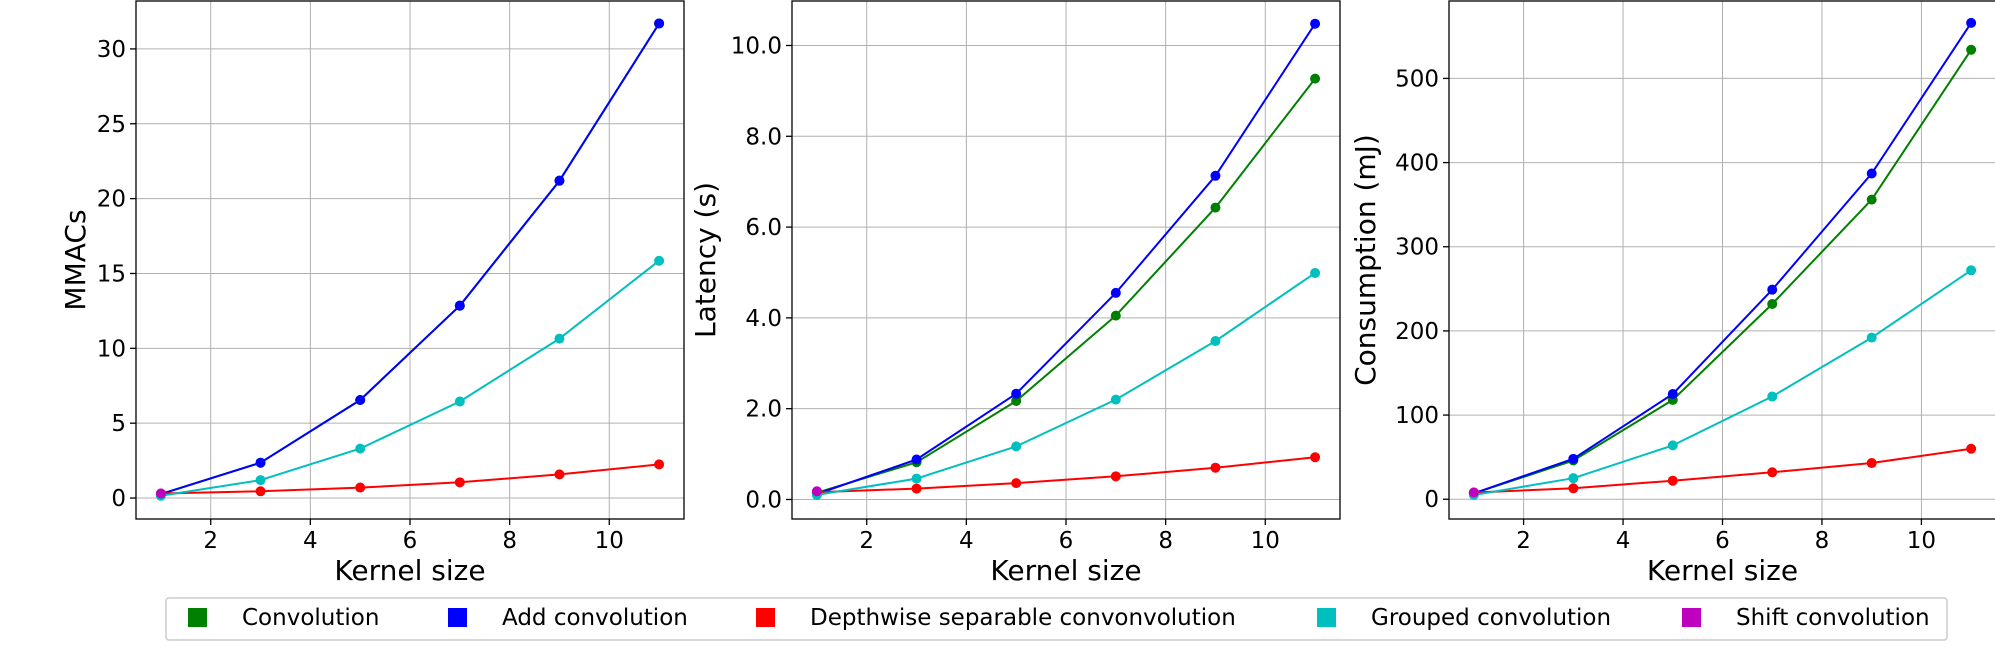  What do you see at coordinates (1833, 618) in the screenshot?
I see `legend-label: Shift convolution` at bounding box center [1833, 618].